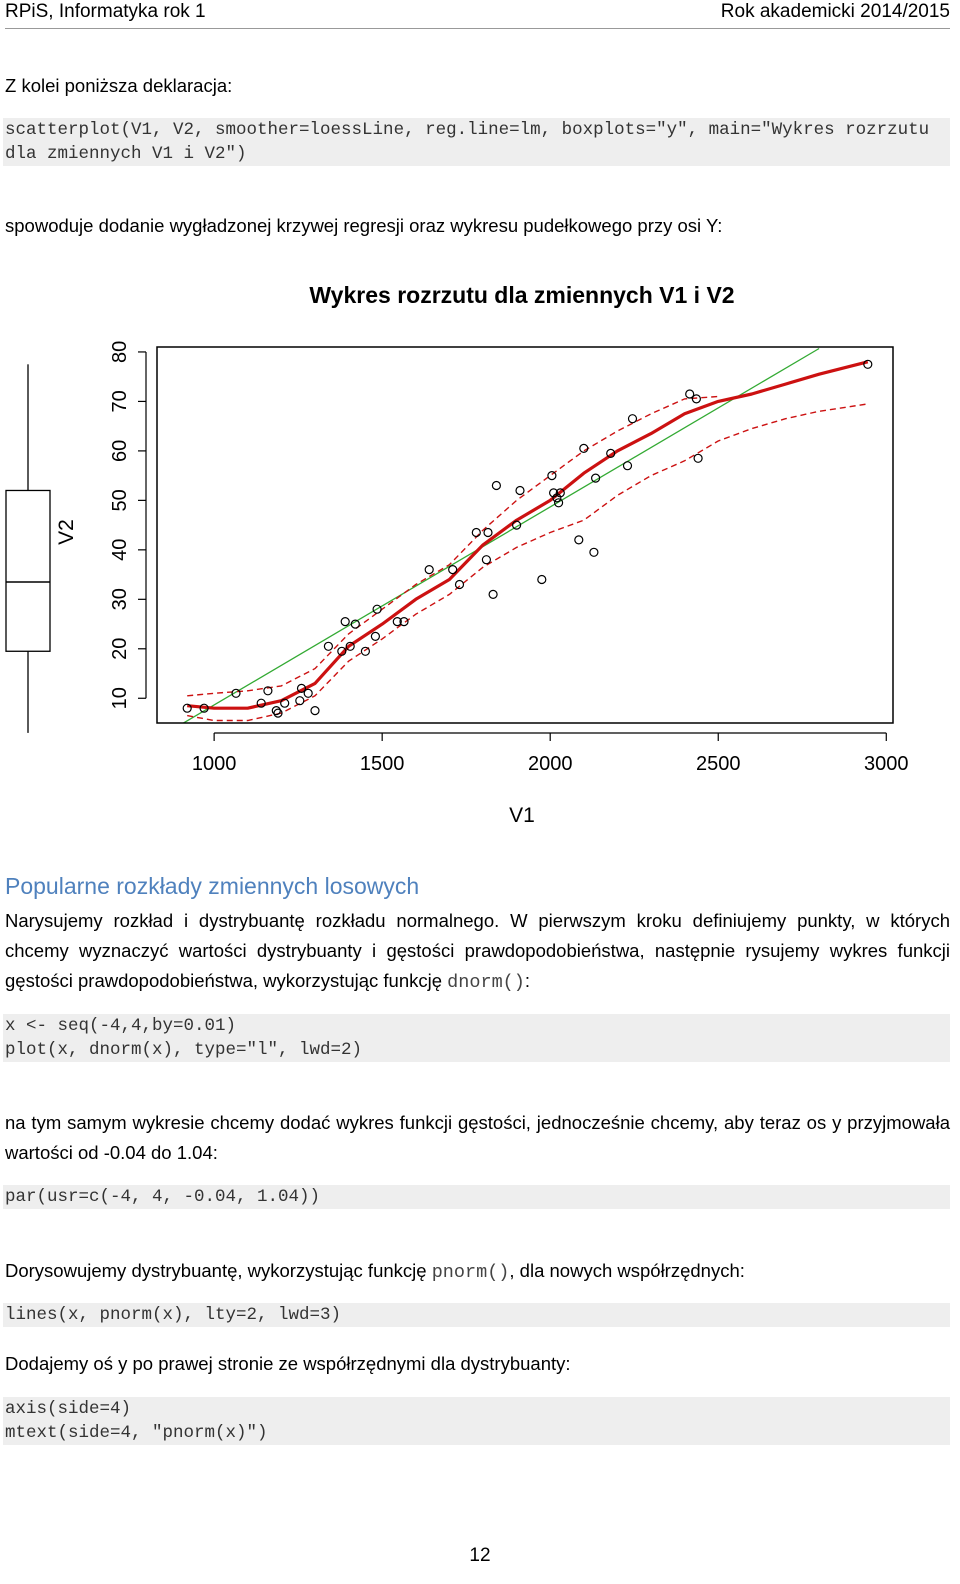 This screenshot has width=960, height=1584. What do you see at coordinates (212, 886) in the screenshot?
I see `section-heading: Popularne rozkłady zmiennych losowych` at bounding box center [212, 886].